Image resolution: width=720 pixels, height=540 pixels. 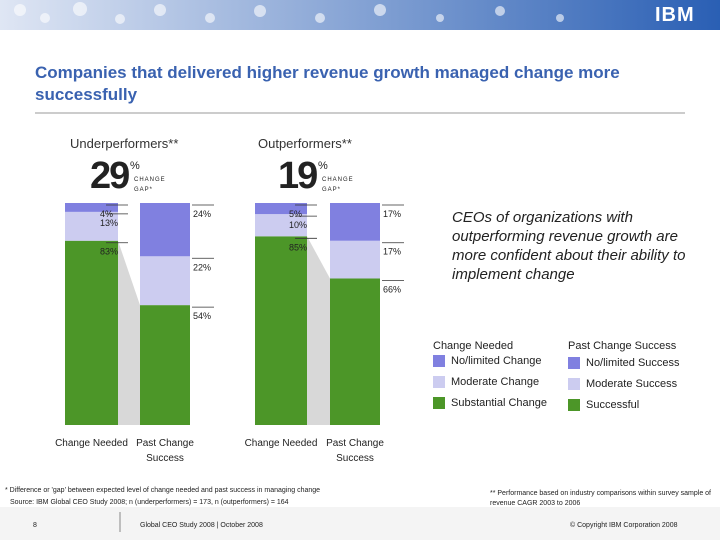 What do you see at coordinates (109, 223) in the screenshot?
I see `value-label: 13%` at bounding box center [109, 223].